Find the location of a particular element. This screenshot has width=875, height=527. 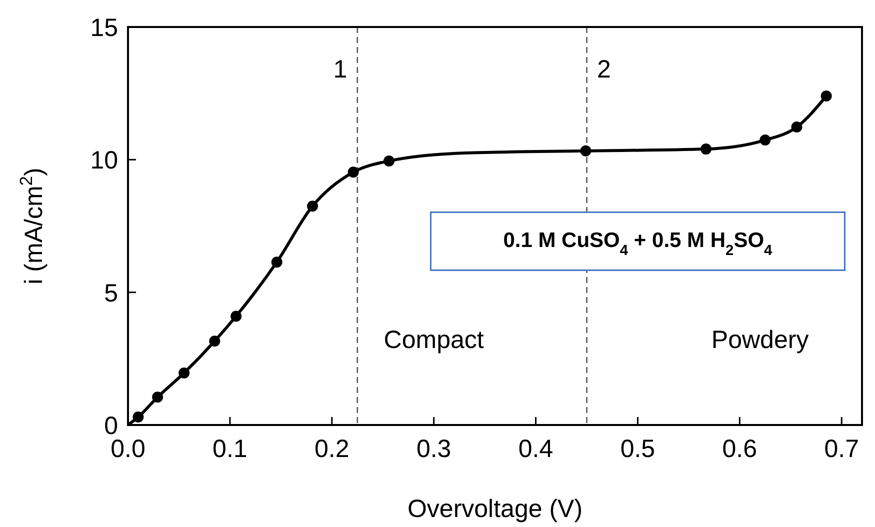

annotation: 1 is located at coordinates (340, 69).